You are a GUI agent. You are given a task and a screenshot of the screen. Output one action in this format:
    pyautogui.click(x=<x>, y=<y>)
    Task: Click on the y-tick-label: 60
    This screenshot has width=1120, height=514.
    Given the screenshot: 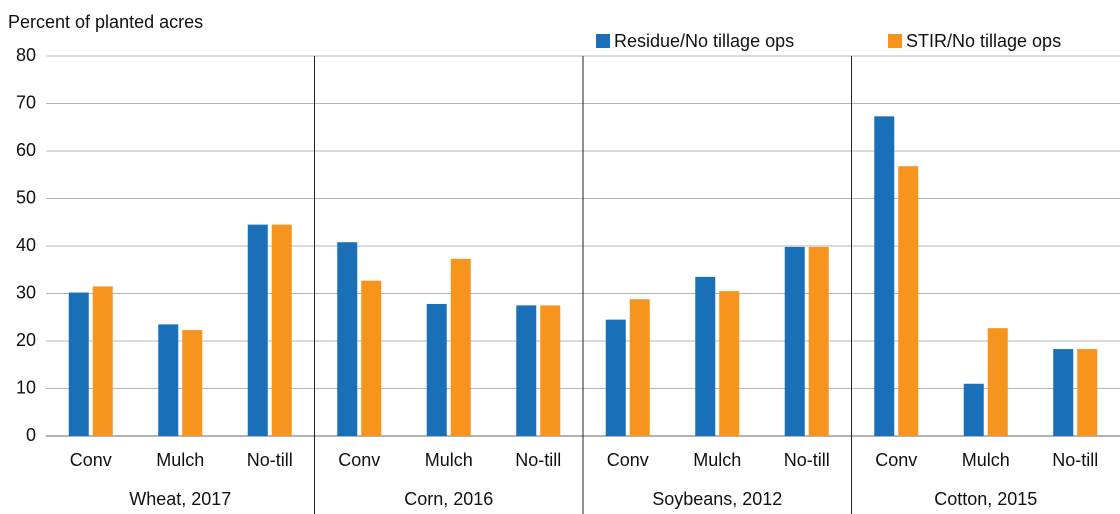 What is the action you would take?
    pyautogui.click(x=26, y=150)
    